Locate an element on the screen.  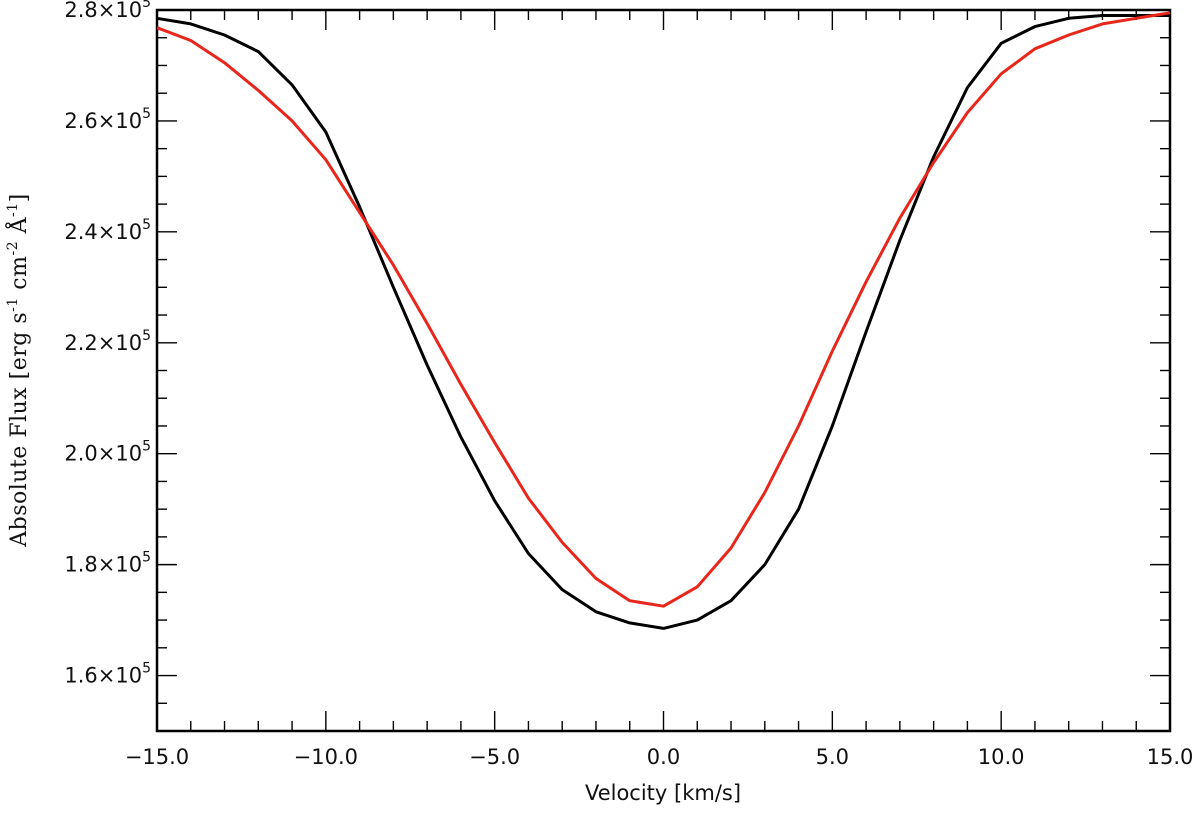
x-tick-label: 10.0 is located at coordinates (1001, 757).